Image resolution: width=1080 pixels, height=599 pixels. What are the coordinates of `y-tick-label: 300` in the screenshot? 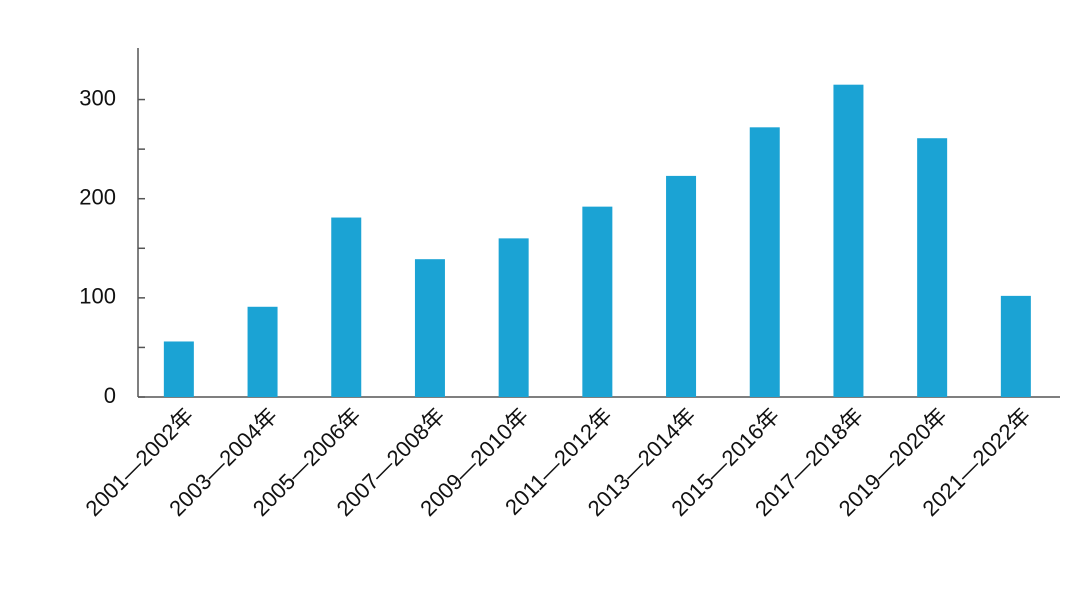 It's located at (97, 97).